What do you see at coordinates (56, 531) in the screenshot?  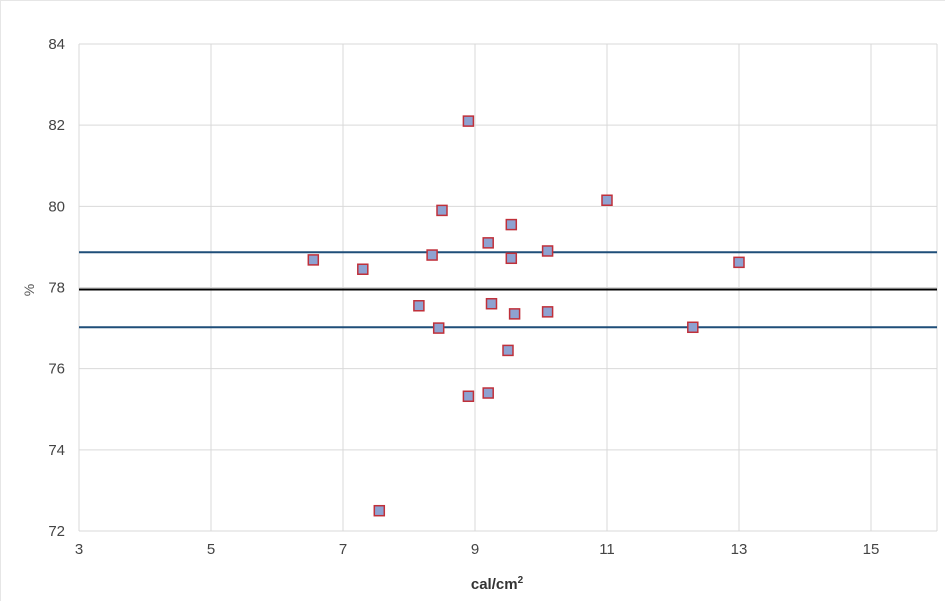 I see `y-tick-label: 72` at bounding box center [56, 531].